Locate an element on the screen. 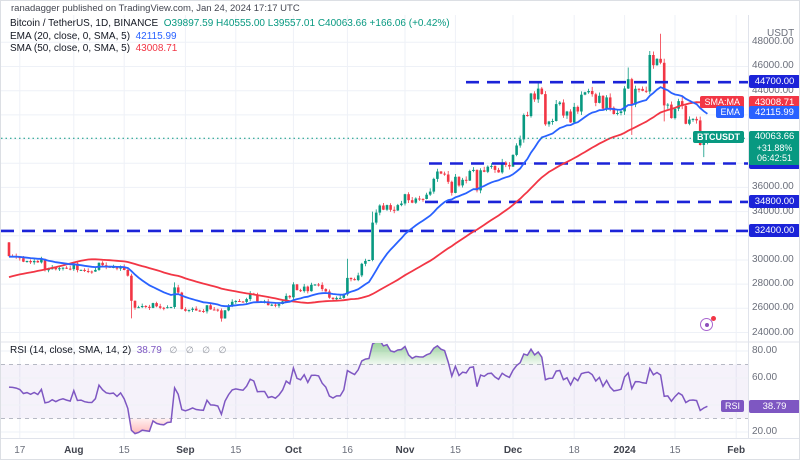 This screenshot has height=460, width=800. price-axis-tick: 36000.00 is located at coordinates (773, 187).